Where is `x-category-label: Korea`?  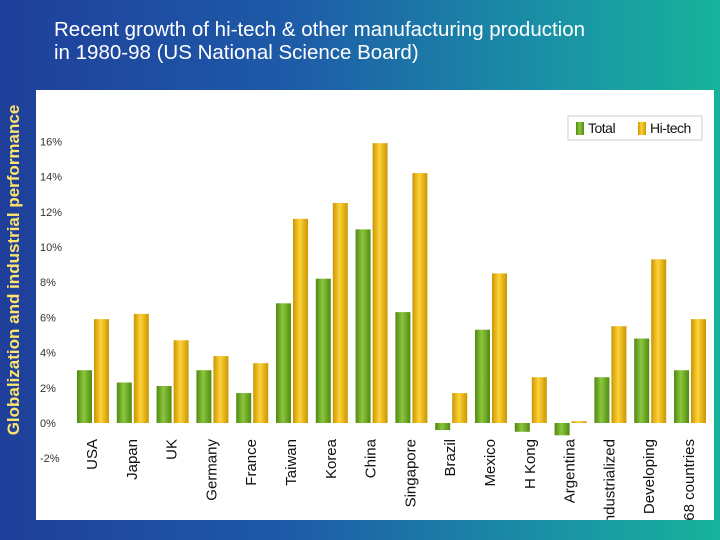 x-category-label: Korea is located at coordinates (331, 458).